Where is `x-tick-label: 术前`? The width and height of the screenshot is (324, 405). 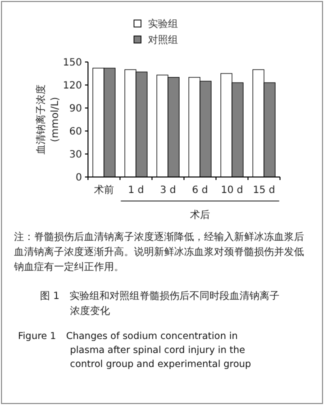 x-tick-label: 术前 is located at coordinates (104, 190).